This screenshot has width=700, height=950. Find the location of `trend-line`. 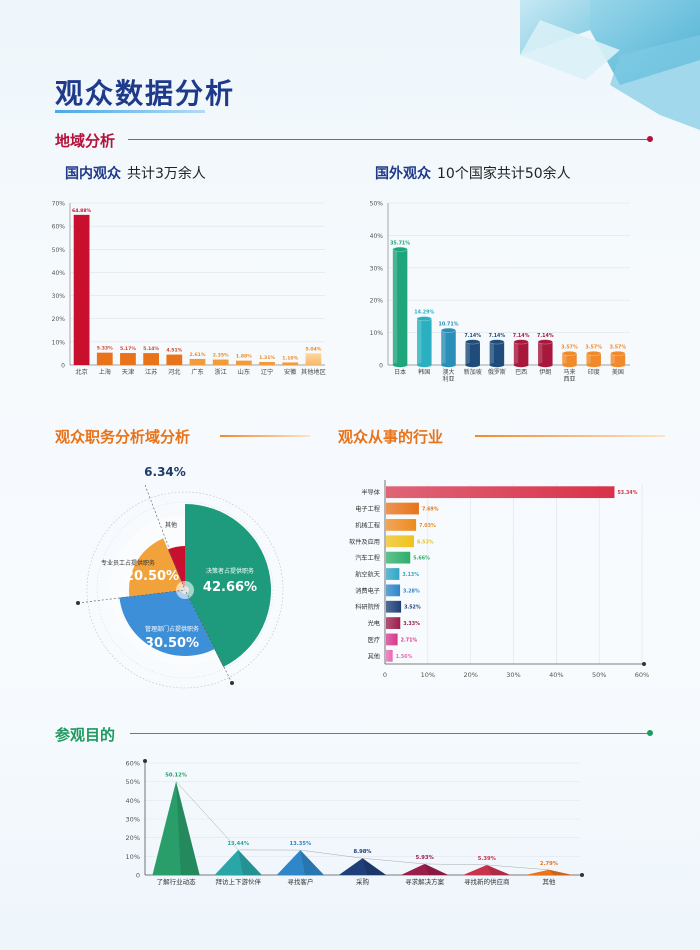

trend-line is located at coordinates (362, 826).